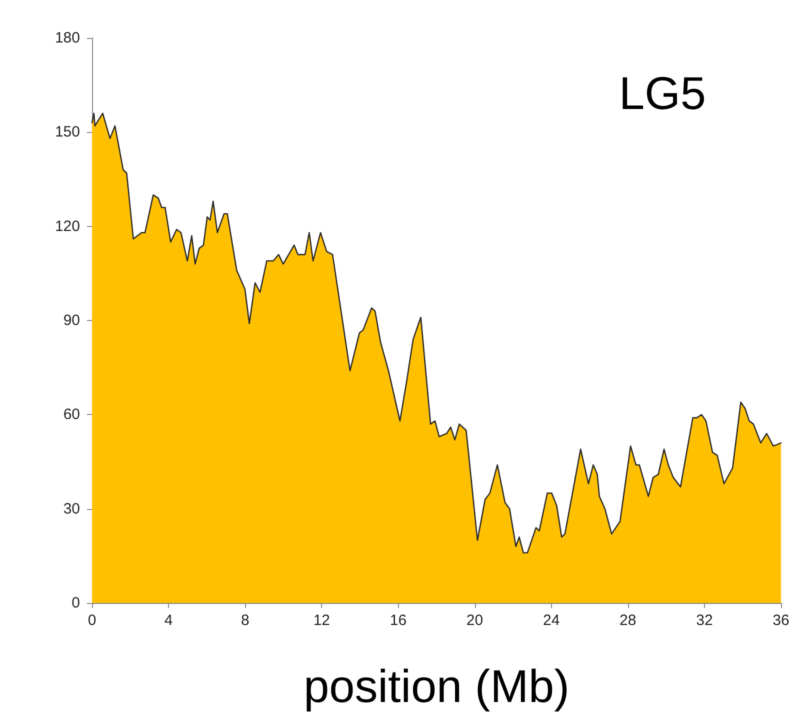  I want to click on x-axis-title: position (Mb), so click(437, 686).